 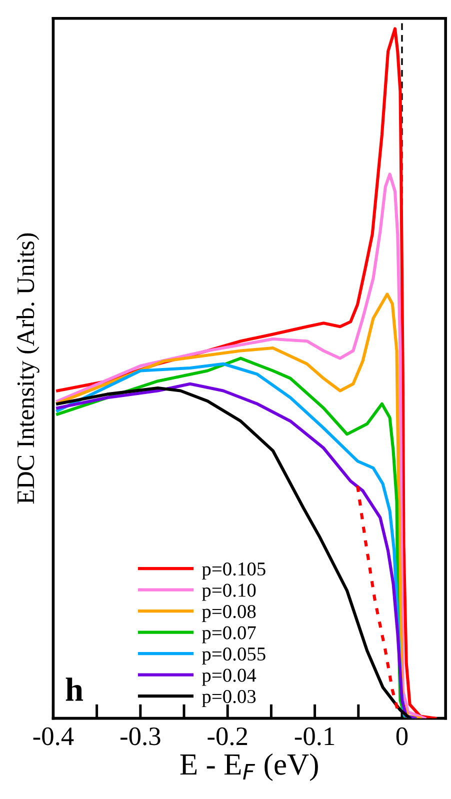 I want to click on legend-label: p=0.10, so click(x=229, y=592).